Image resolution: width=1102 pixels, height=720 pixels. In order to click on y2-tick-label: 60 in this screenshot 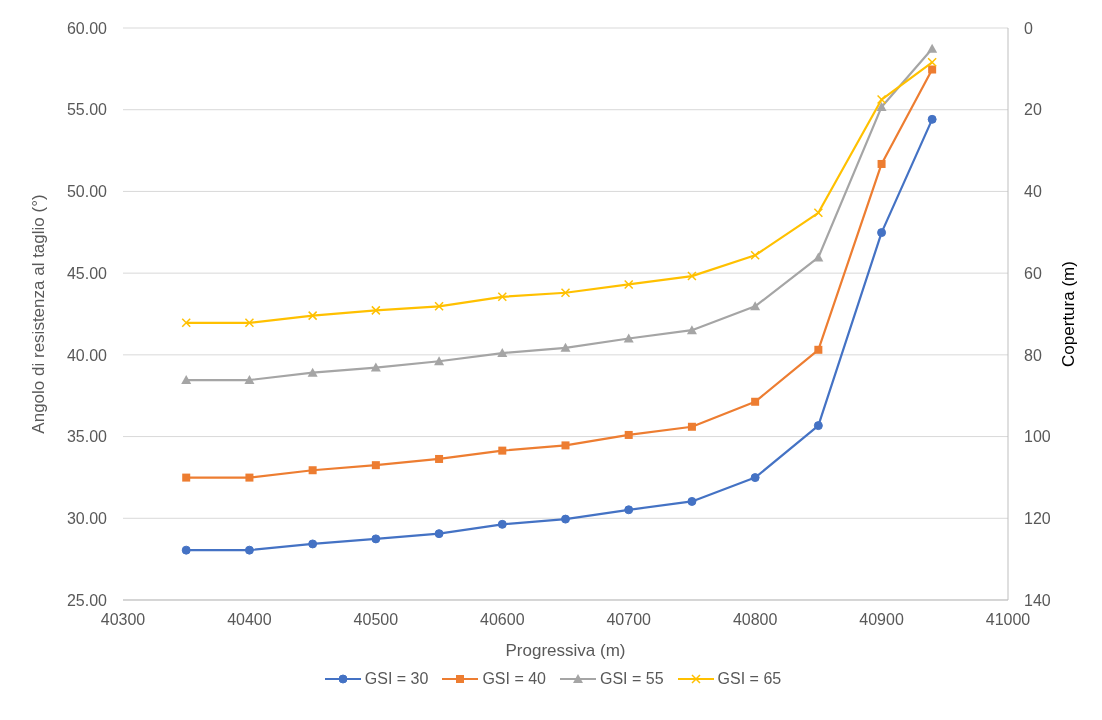, I will do `click(1033, 273)`.